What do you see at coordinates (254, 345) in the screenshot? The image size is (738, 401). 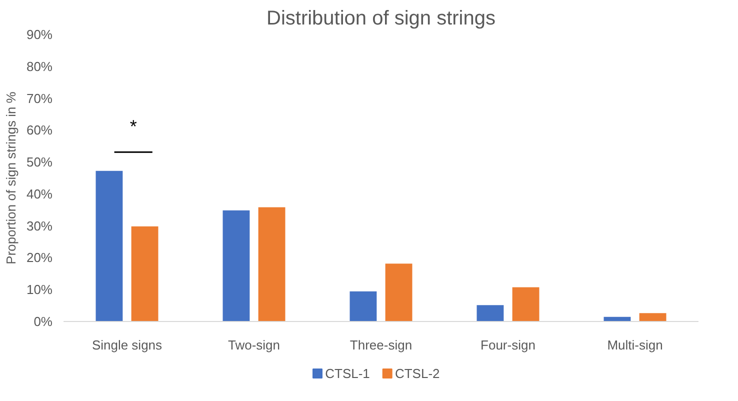 I see `x-tick-label: Two-sign` at bounding box center [254, 345].